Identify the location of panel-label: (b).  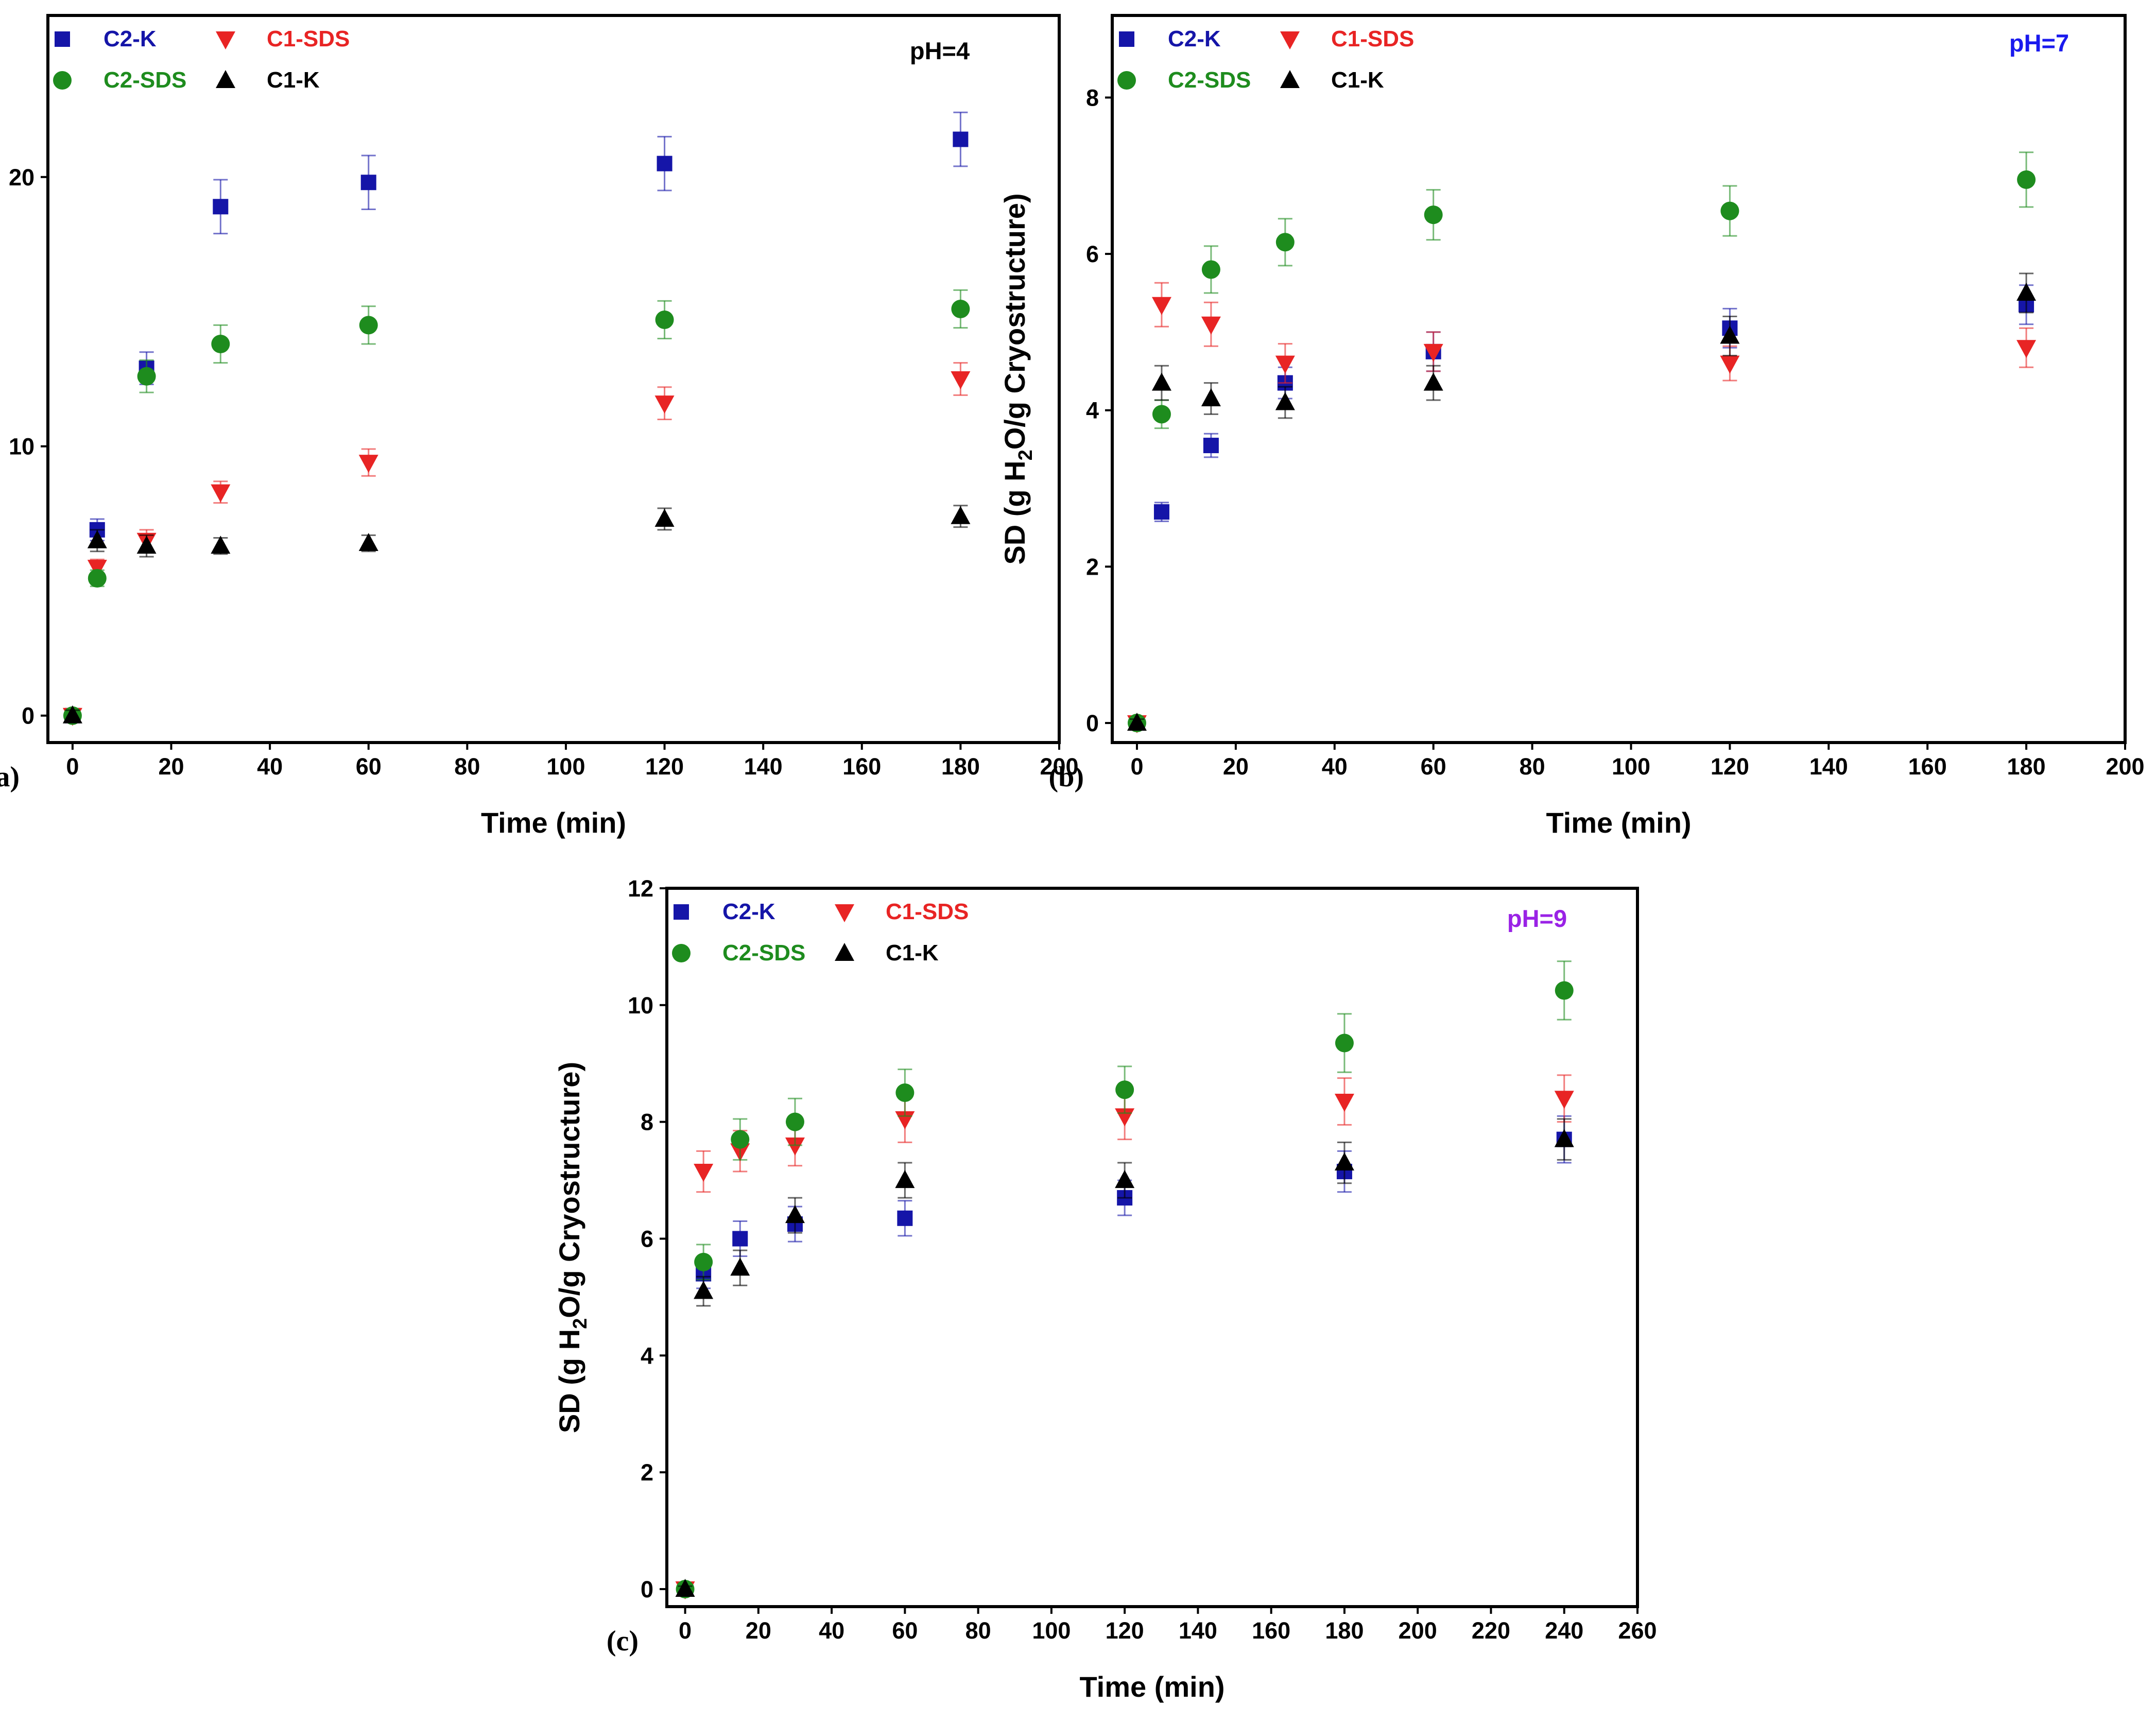
(1066, 777).